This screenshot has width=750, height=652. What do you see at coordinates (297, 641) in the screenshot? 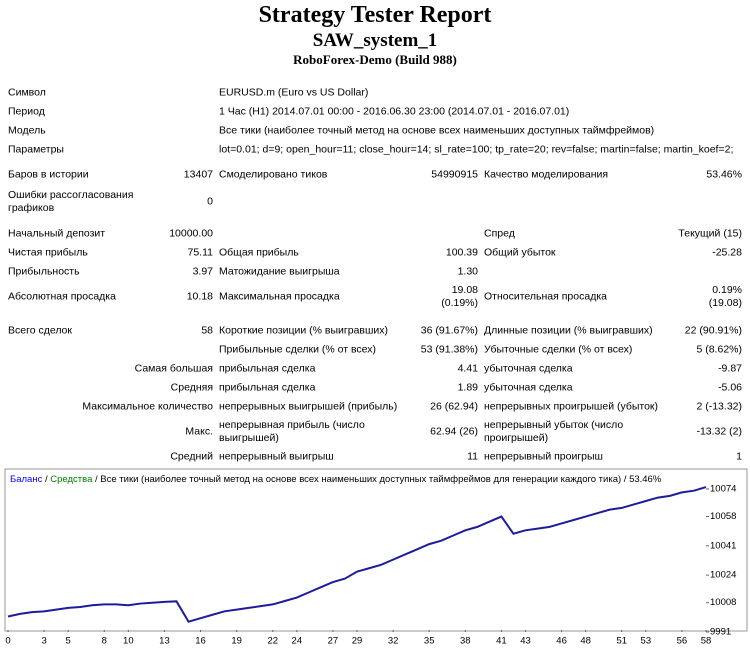
I see `x-tick-label: 24` at bounding box center [297, 641].